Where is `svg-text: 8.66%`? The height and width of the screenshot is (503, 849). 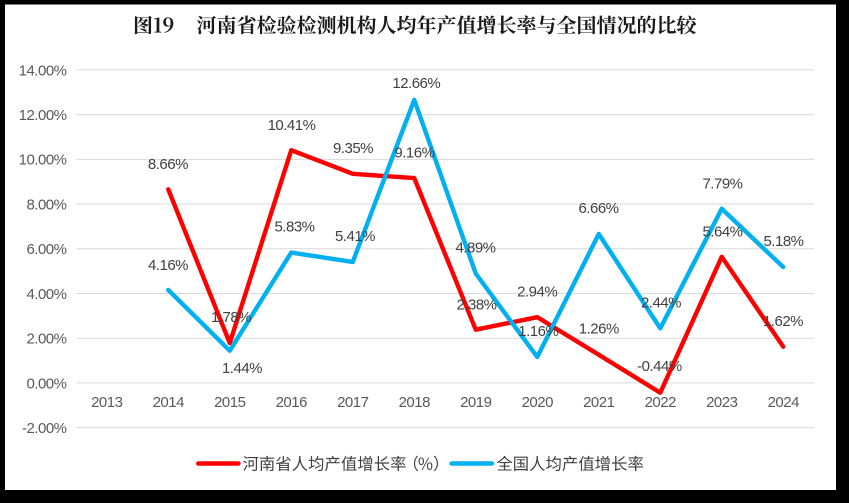
svg-text: 8.66% is located at coordinates (168, 164).